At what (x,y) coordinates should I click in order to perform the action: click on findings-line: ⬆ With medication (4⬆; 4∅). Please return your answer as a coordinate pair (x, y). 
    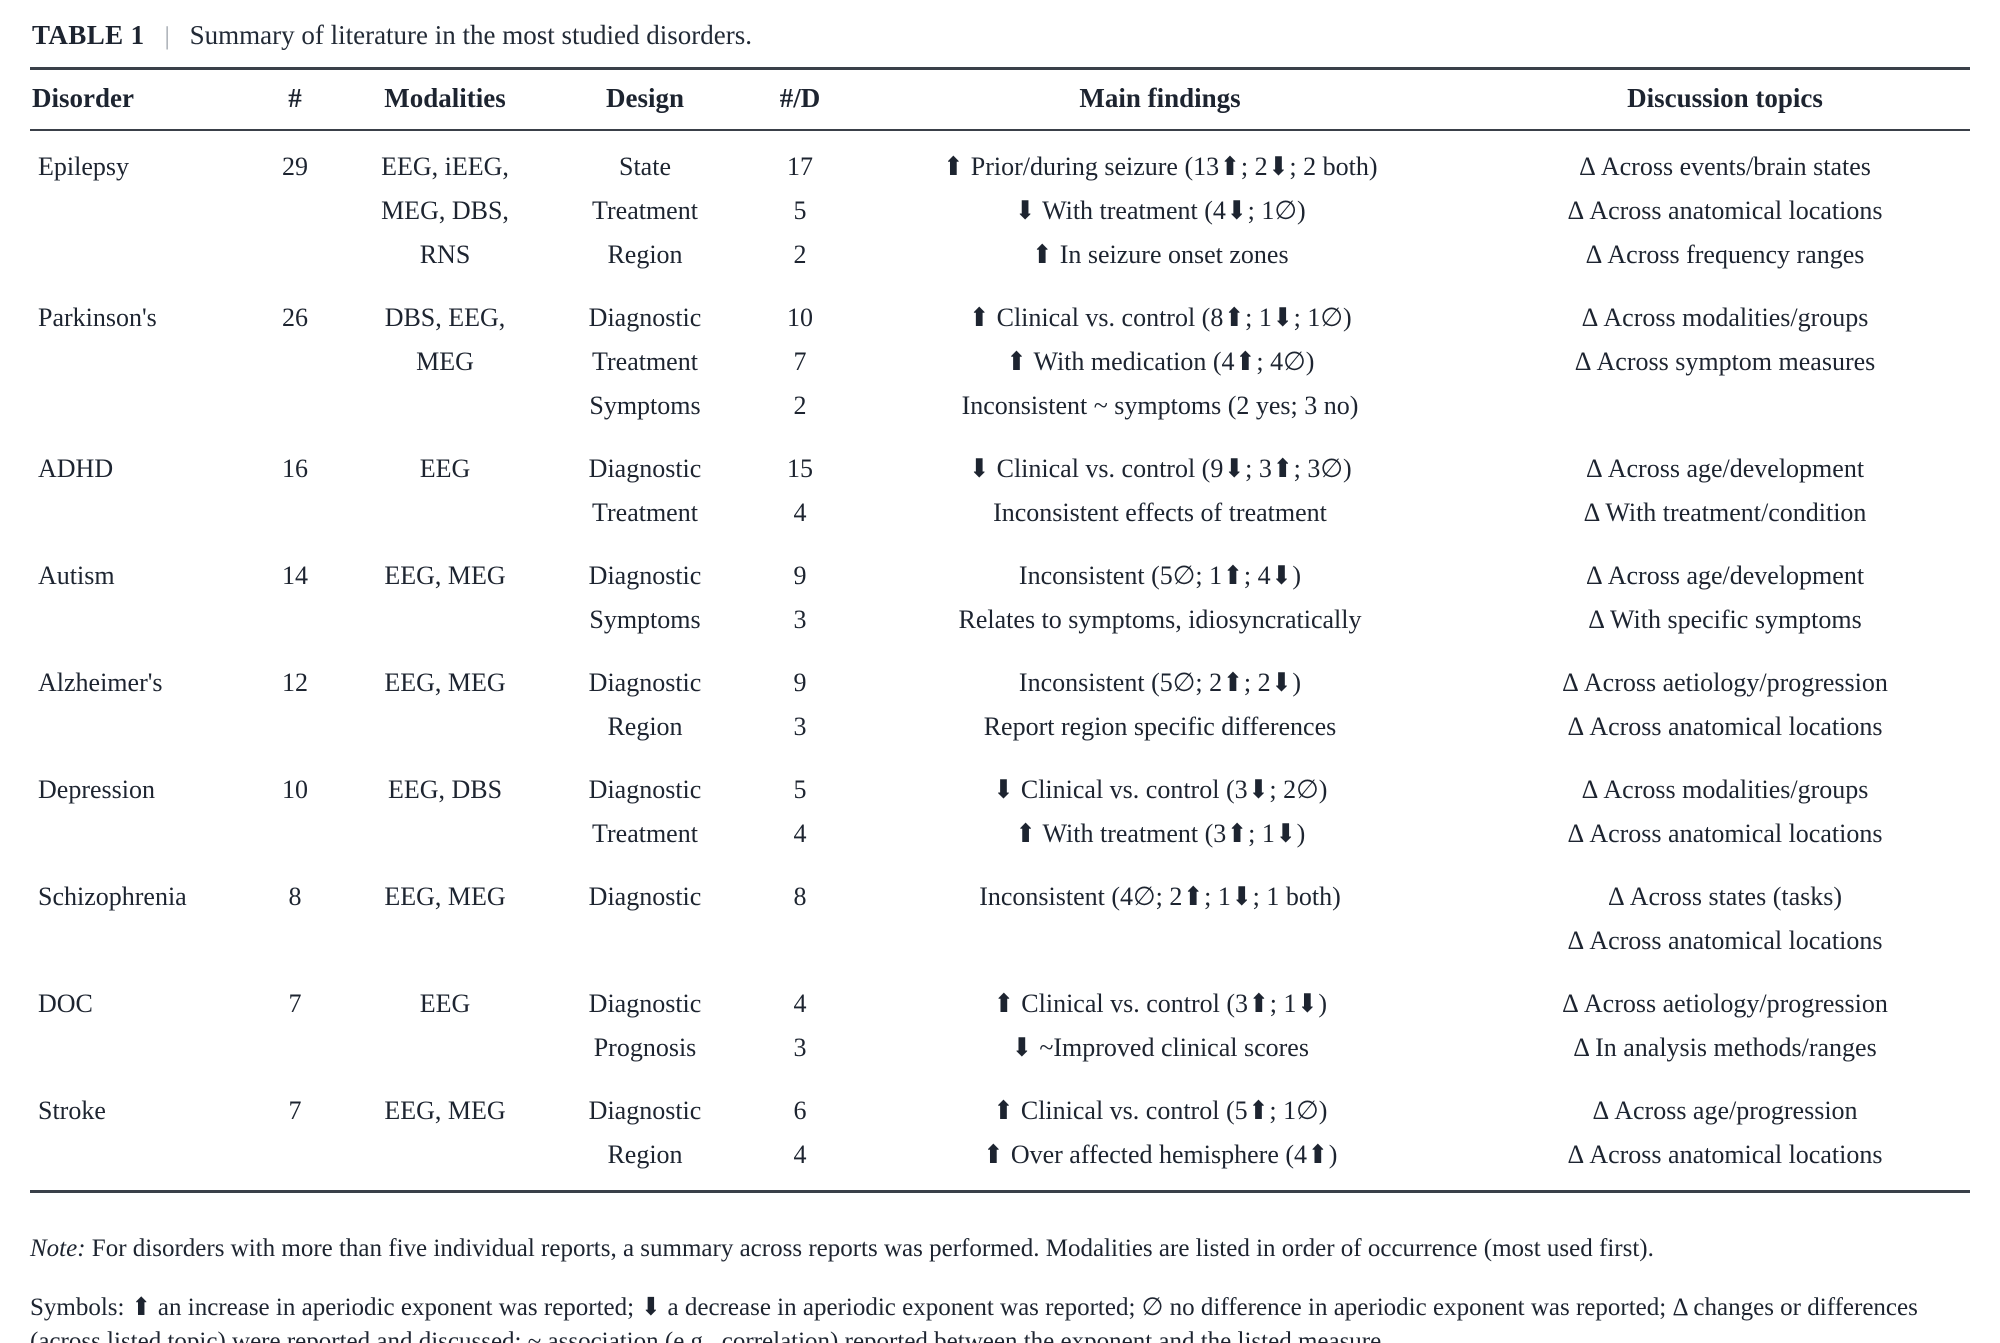
    Looking at the image, I should click on (1160, 361).